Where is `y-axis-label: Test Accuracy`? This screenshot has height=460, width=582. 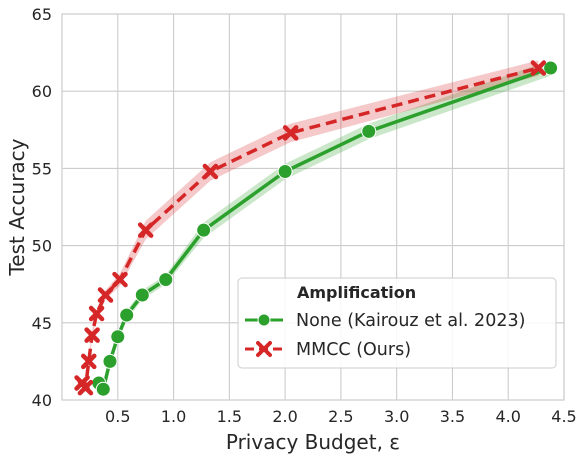
y-axis-label: Test Accuracy is located at coordinates (17, 207).